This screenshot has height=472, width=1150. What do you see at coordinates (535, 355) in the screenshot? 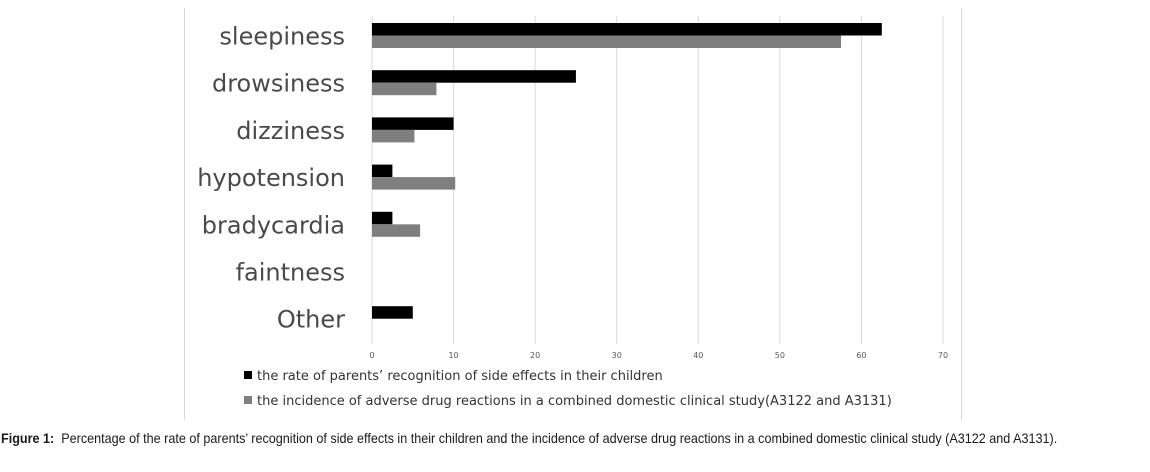
I see `x-tick-label: 20` at bounding box center [535, 355].